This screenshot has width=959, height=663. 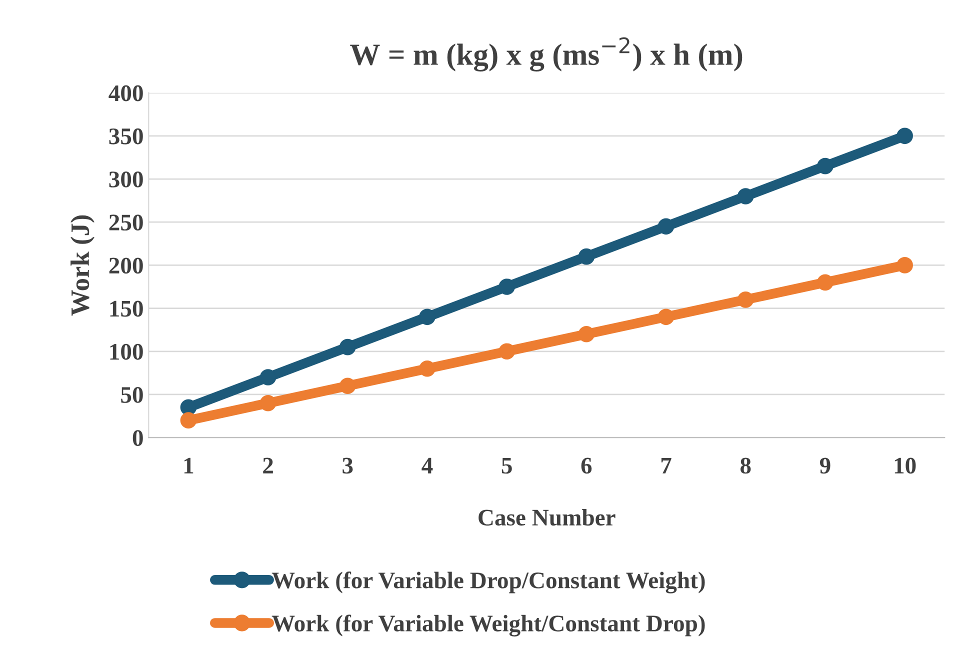 What do you see at coordinates (132, 394) in the screenshot?
I see `y-tick-label: 50` at bounding box center [132, 394].